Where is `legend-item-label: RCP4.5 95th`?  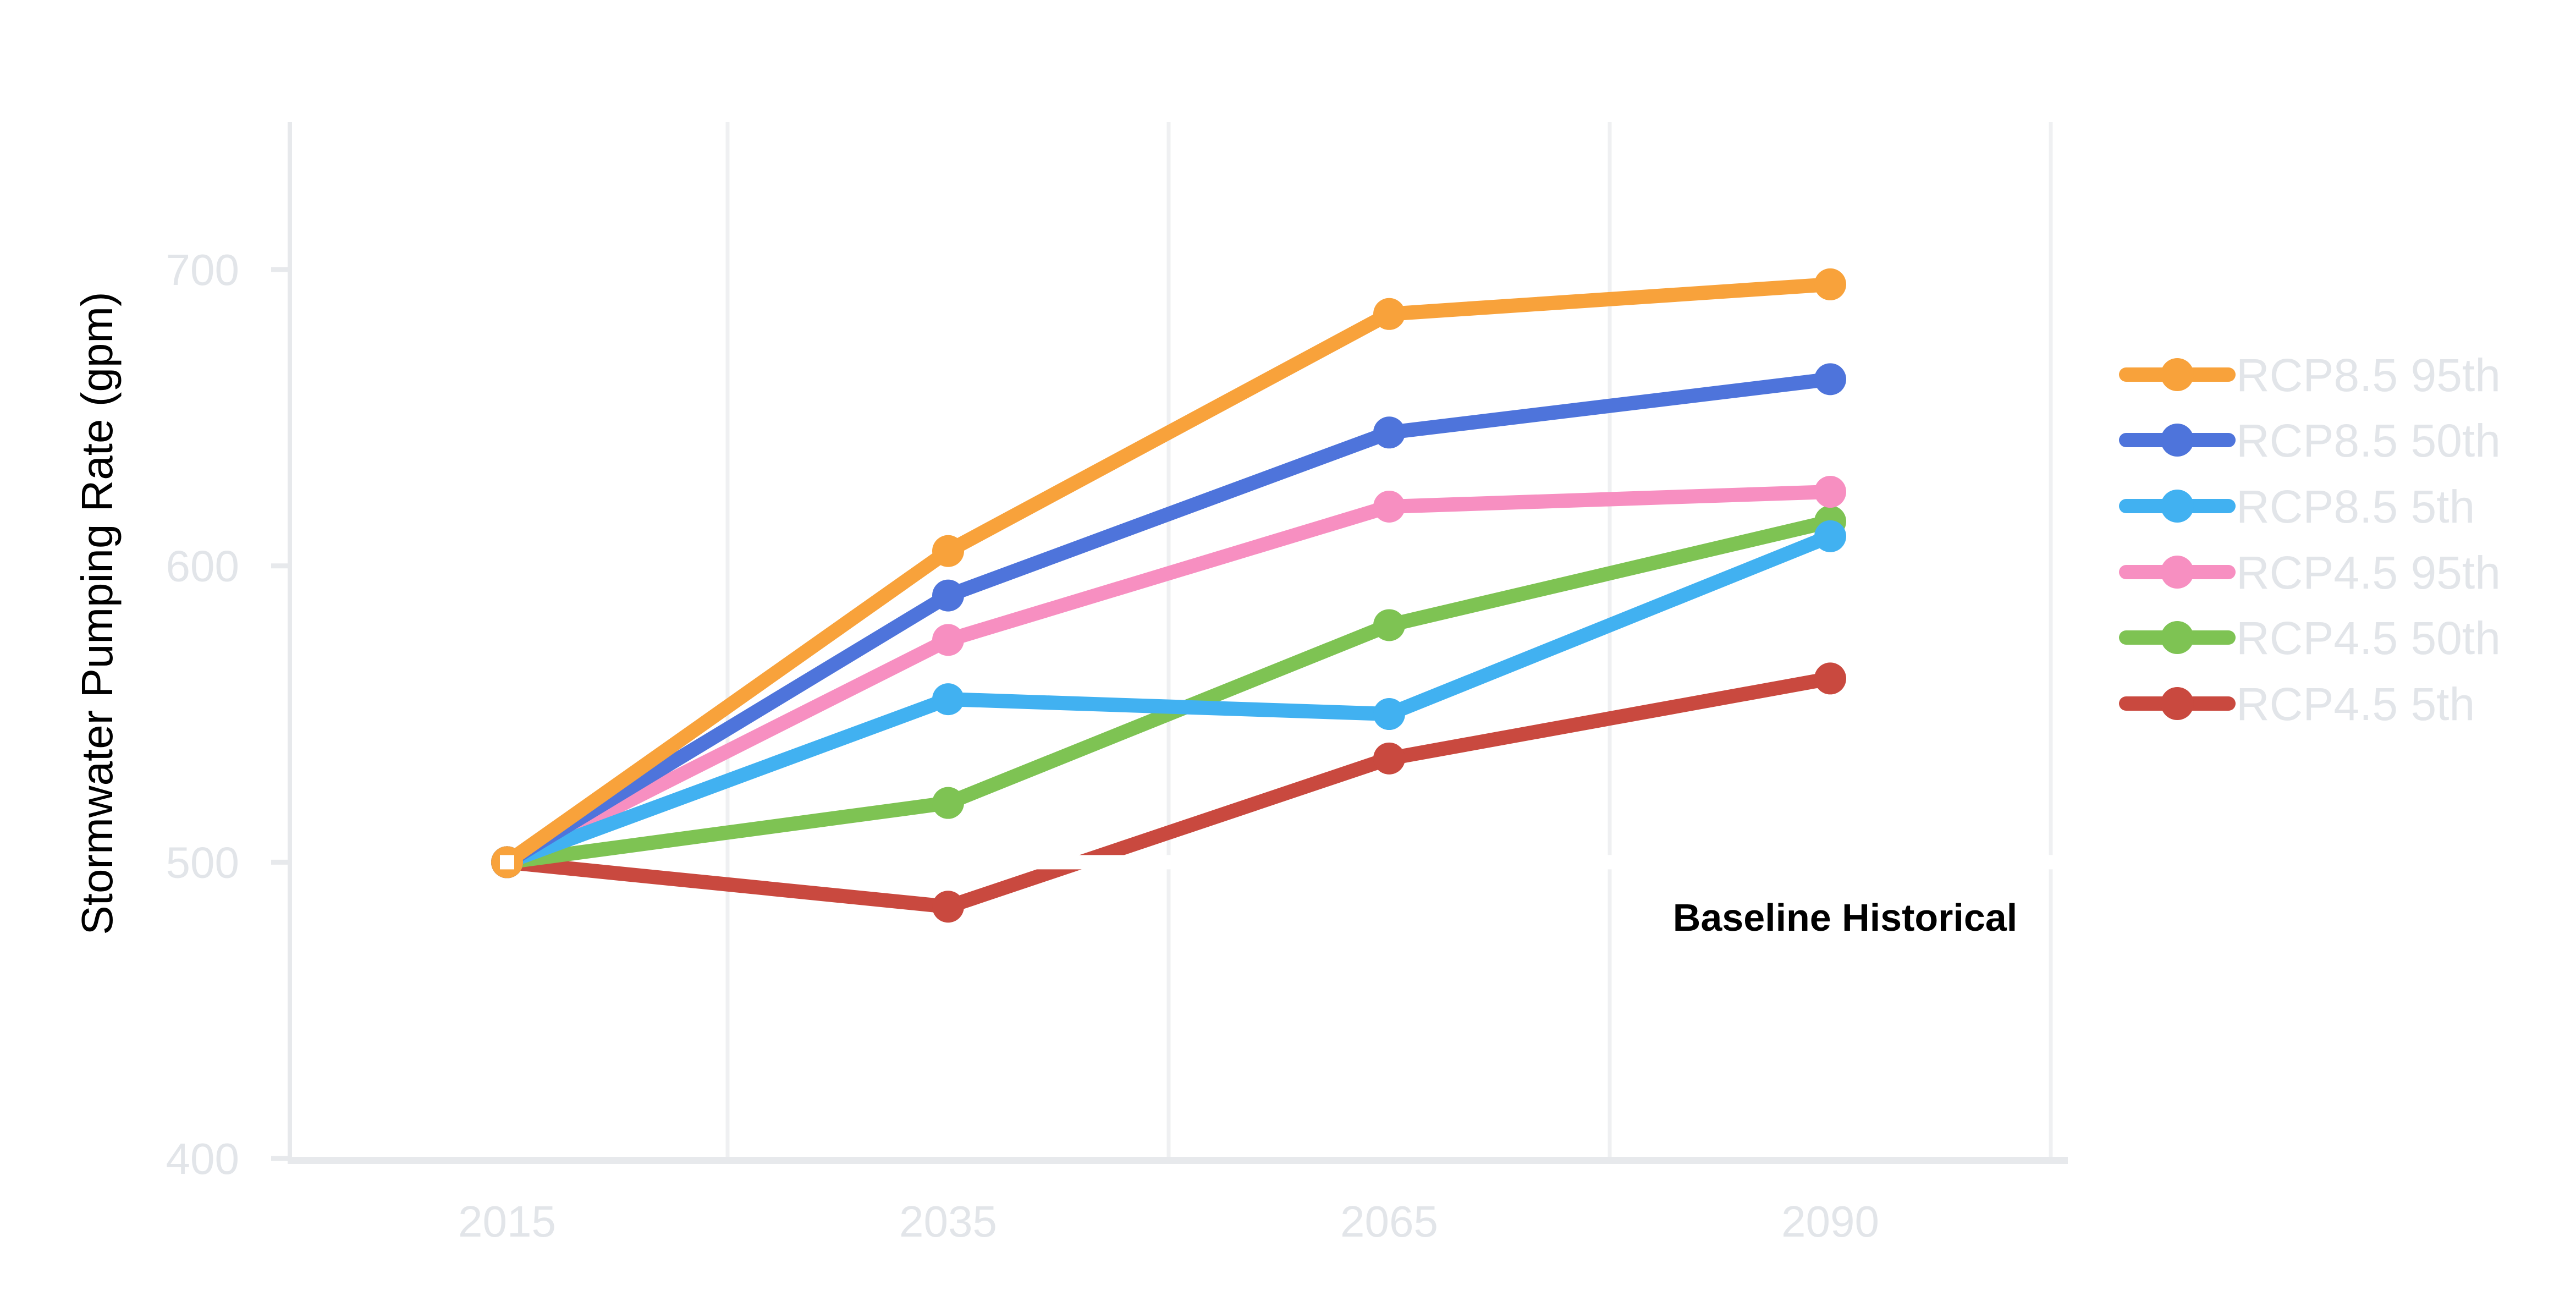 legend-item-label: RCP4.5 95th is located at coordinates (2368, 572).